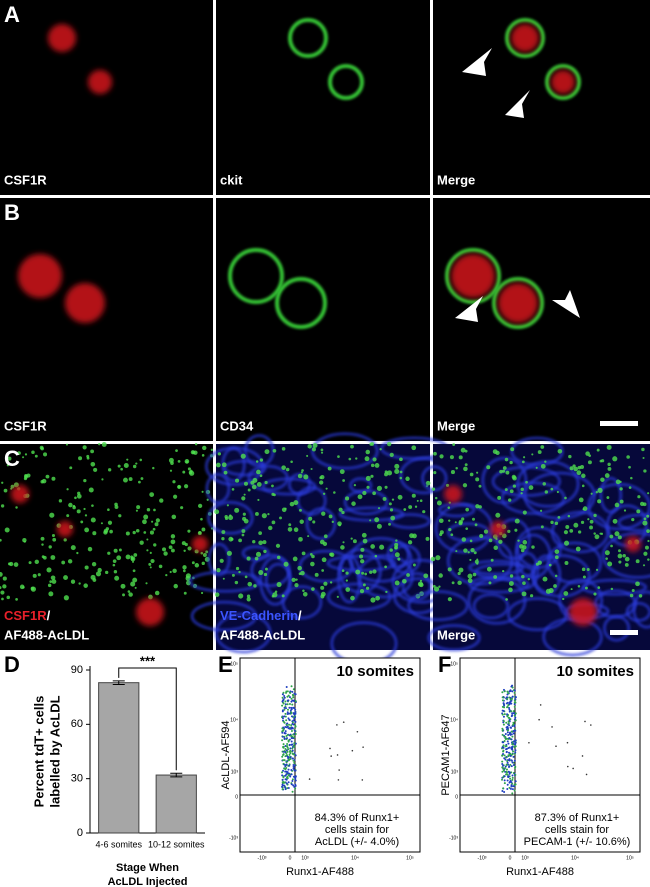 This screenshot has height=887, width=650. I want to click on channel-label: Merge, so click(456, 425).